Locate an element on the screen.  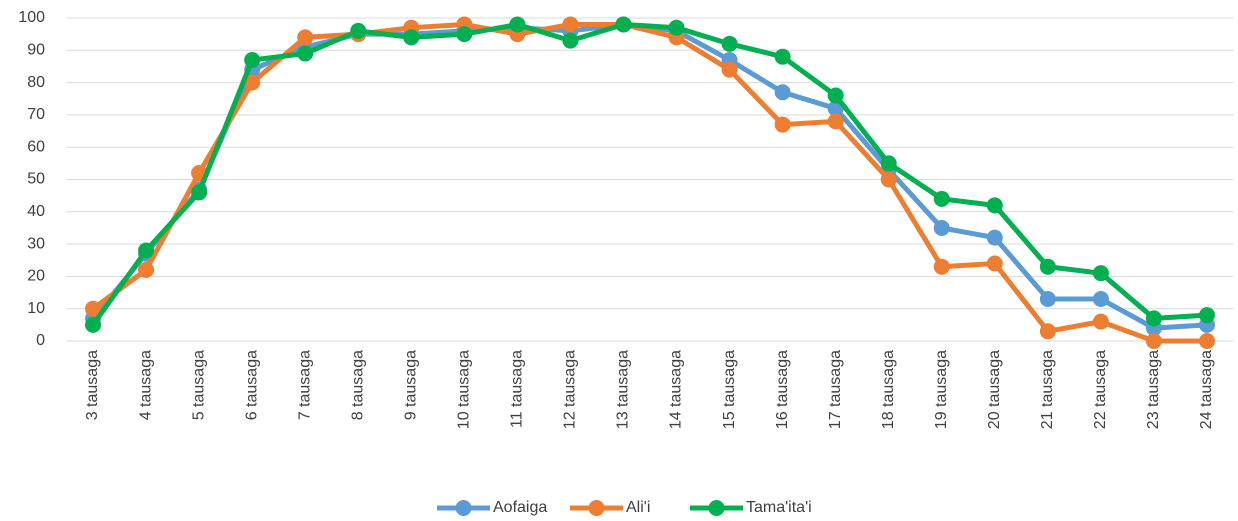
y-tick-label: 50 is located at coordinates (36, 179).